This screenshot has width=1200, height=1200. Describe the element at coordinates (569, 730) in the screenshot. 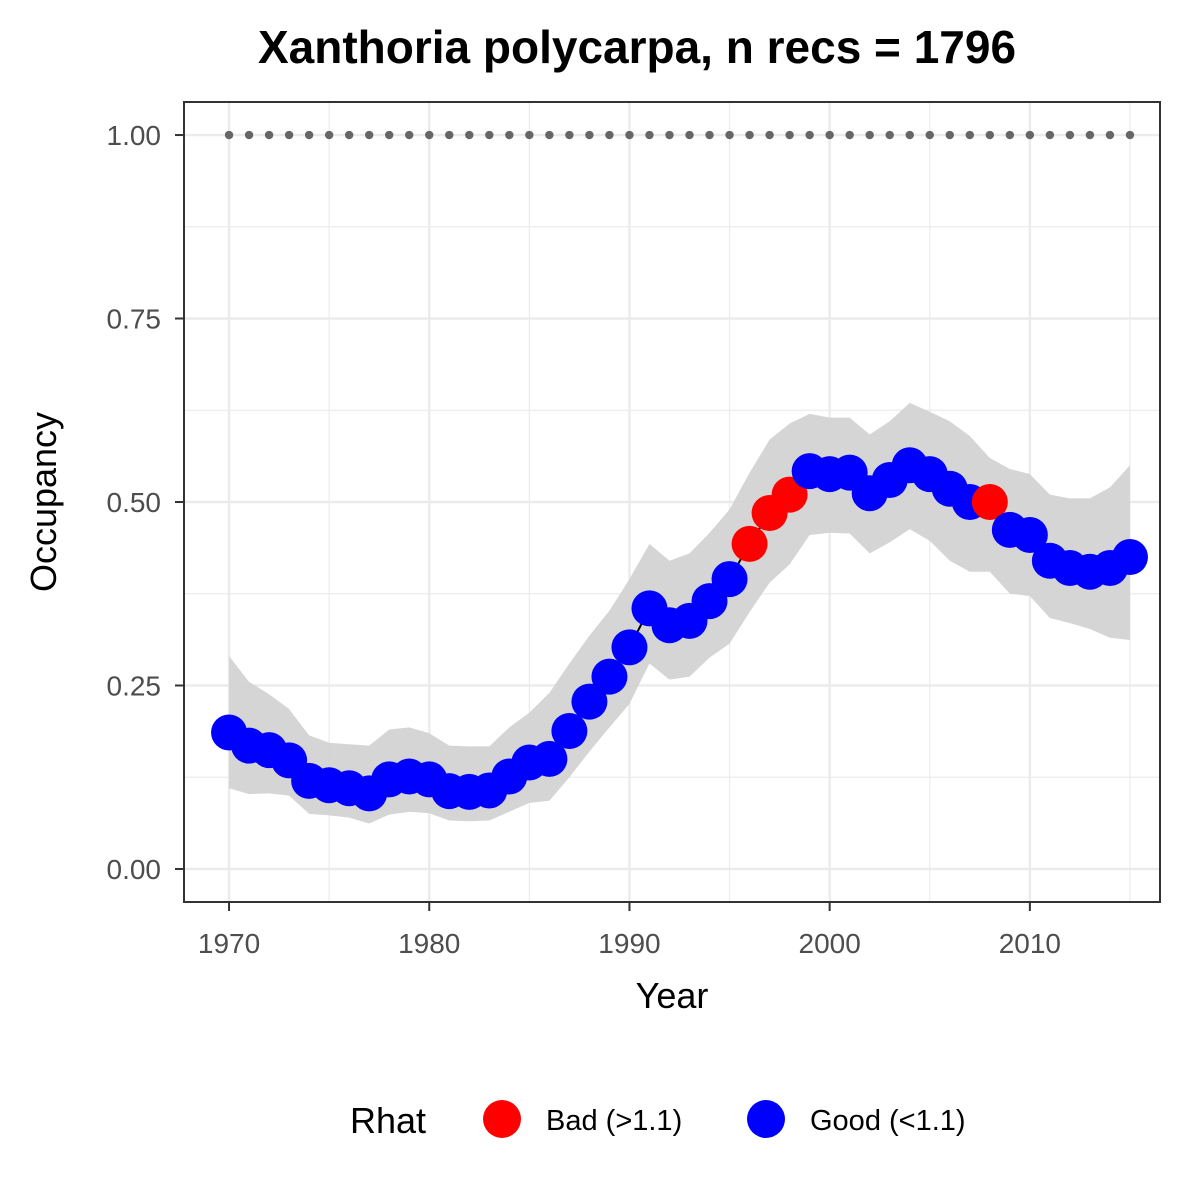

I see `data-point-1987` at that location.